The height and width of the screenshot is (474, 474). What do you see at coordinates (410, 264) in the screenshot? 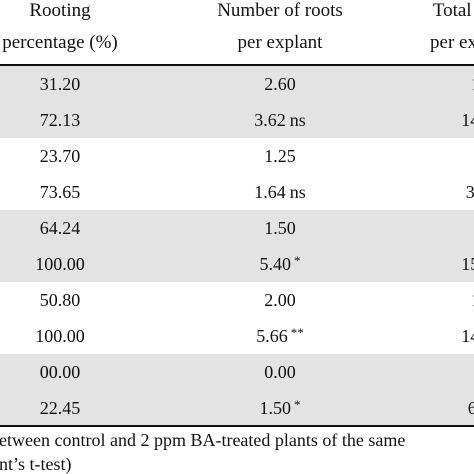
I see `root-length-cell: 159.30ns` at bounding box center [410, 264].